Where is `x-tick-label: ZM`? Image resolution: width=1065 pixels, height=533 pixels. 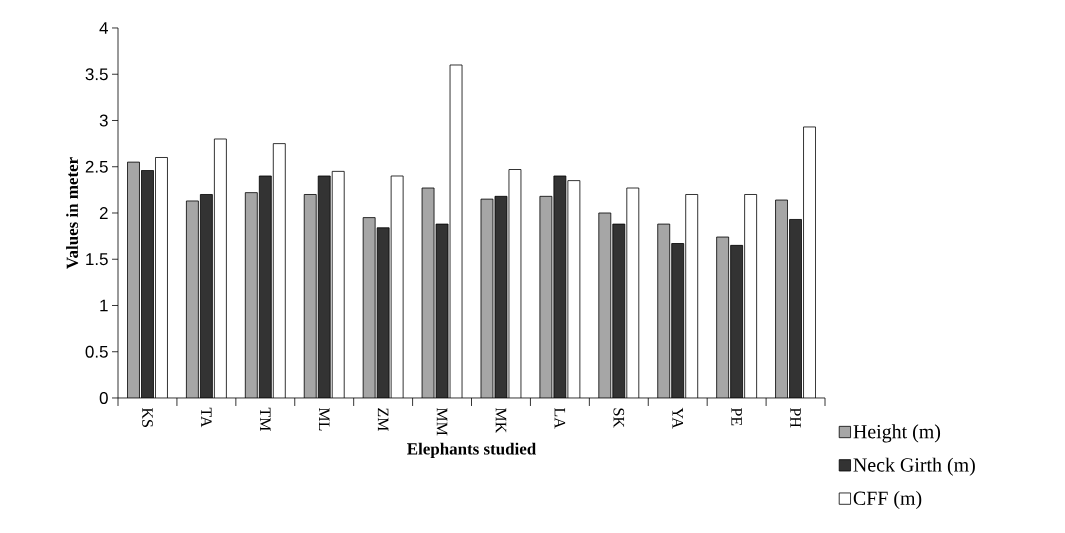
x-tick-label: ZM is located at coordinates (383, 419).